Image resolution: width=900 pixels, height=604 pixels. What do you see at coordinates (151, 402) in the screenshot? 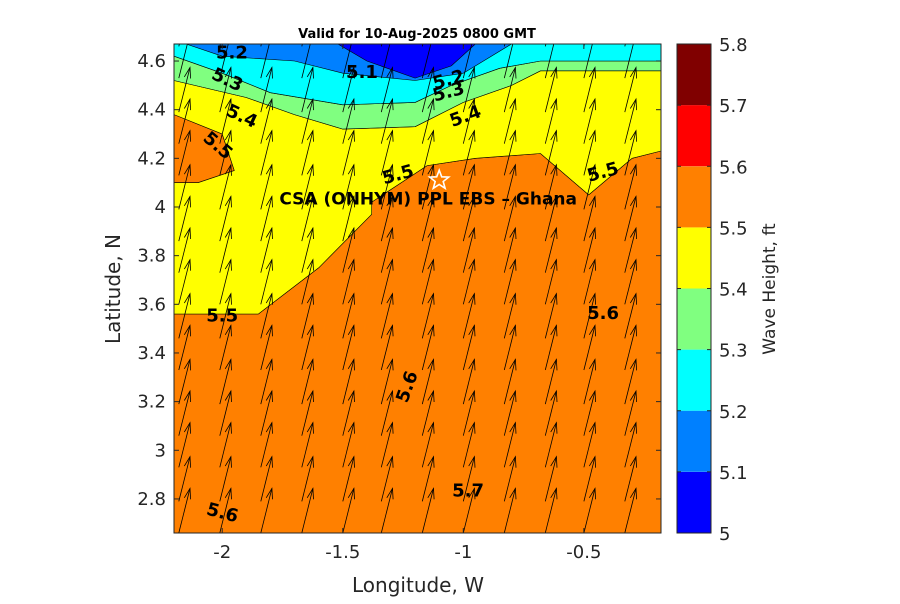
I see `y-tick-label: 3.2` at bounding box center [151, 402].